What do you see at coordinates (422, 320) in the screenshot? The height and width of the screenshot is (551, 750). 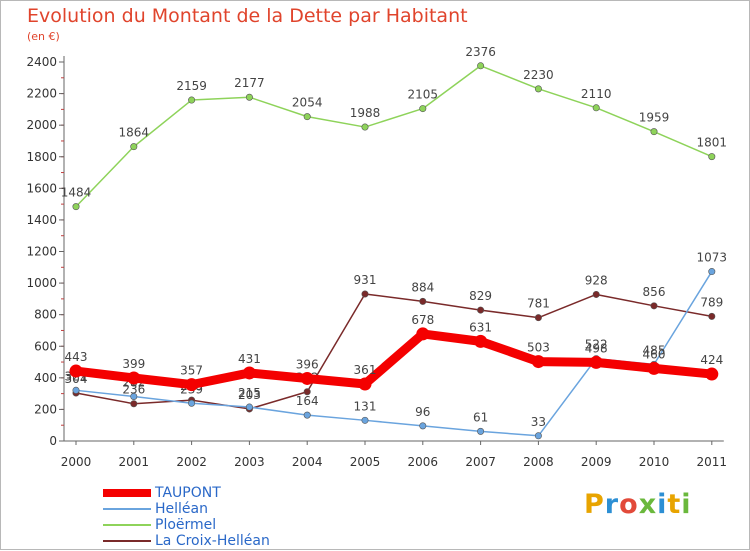 I see `data-label: 678` at bounding box center [422, 320].